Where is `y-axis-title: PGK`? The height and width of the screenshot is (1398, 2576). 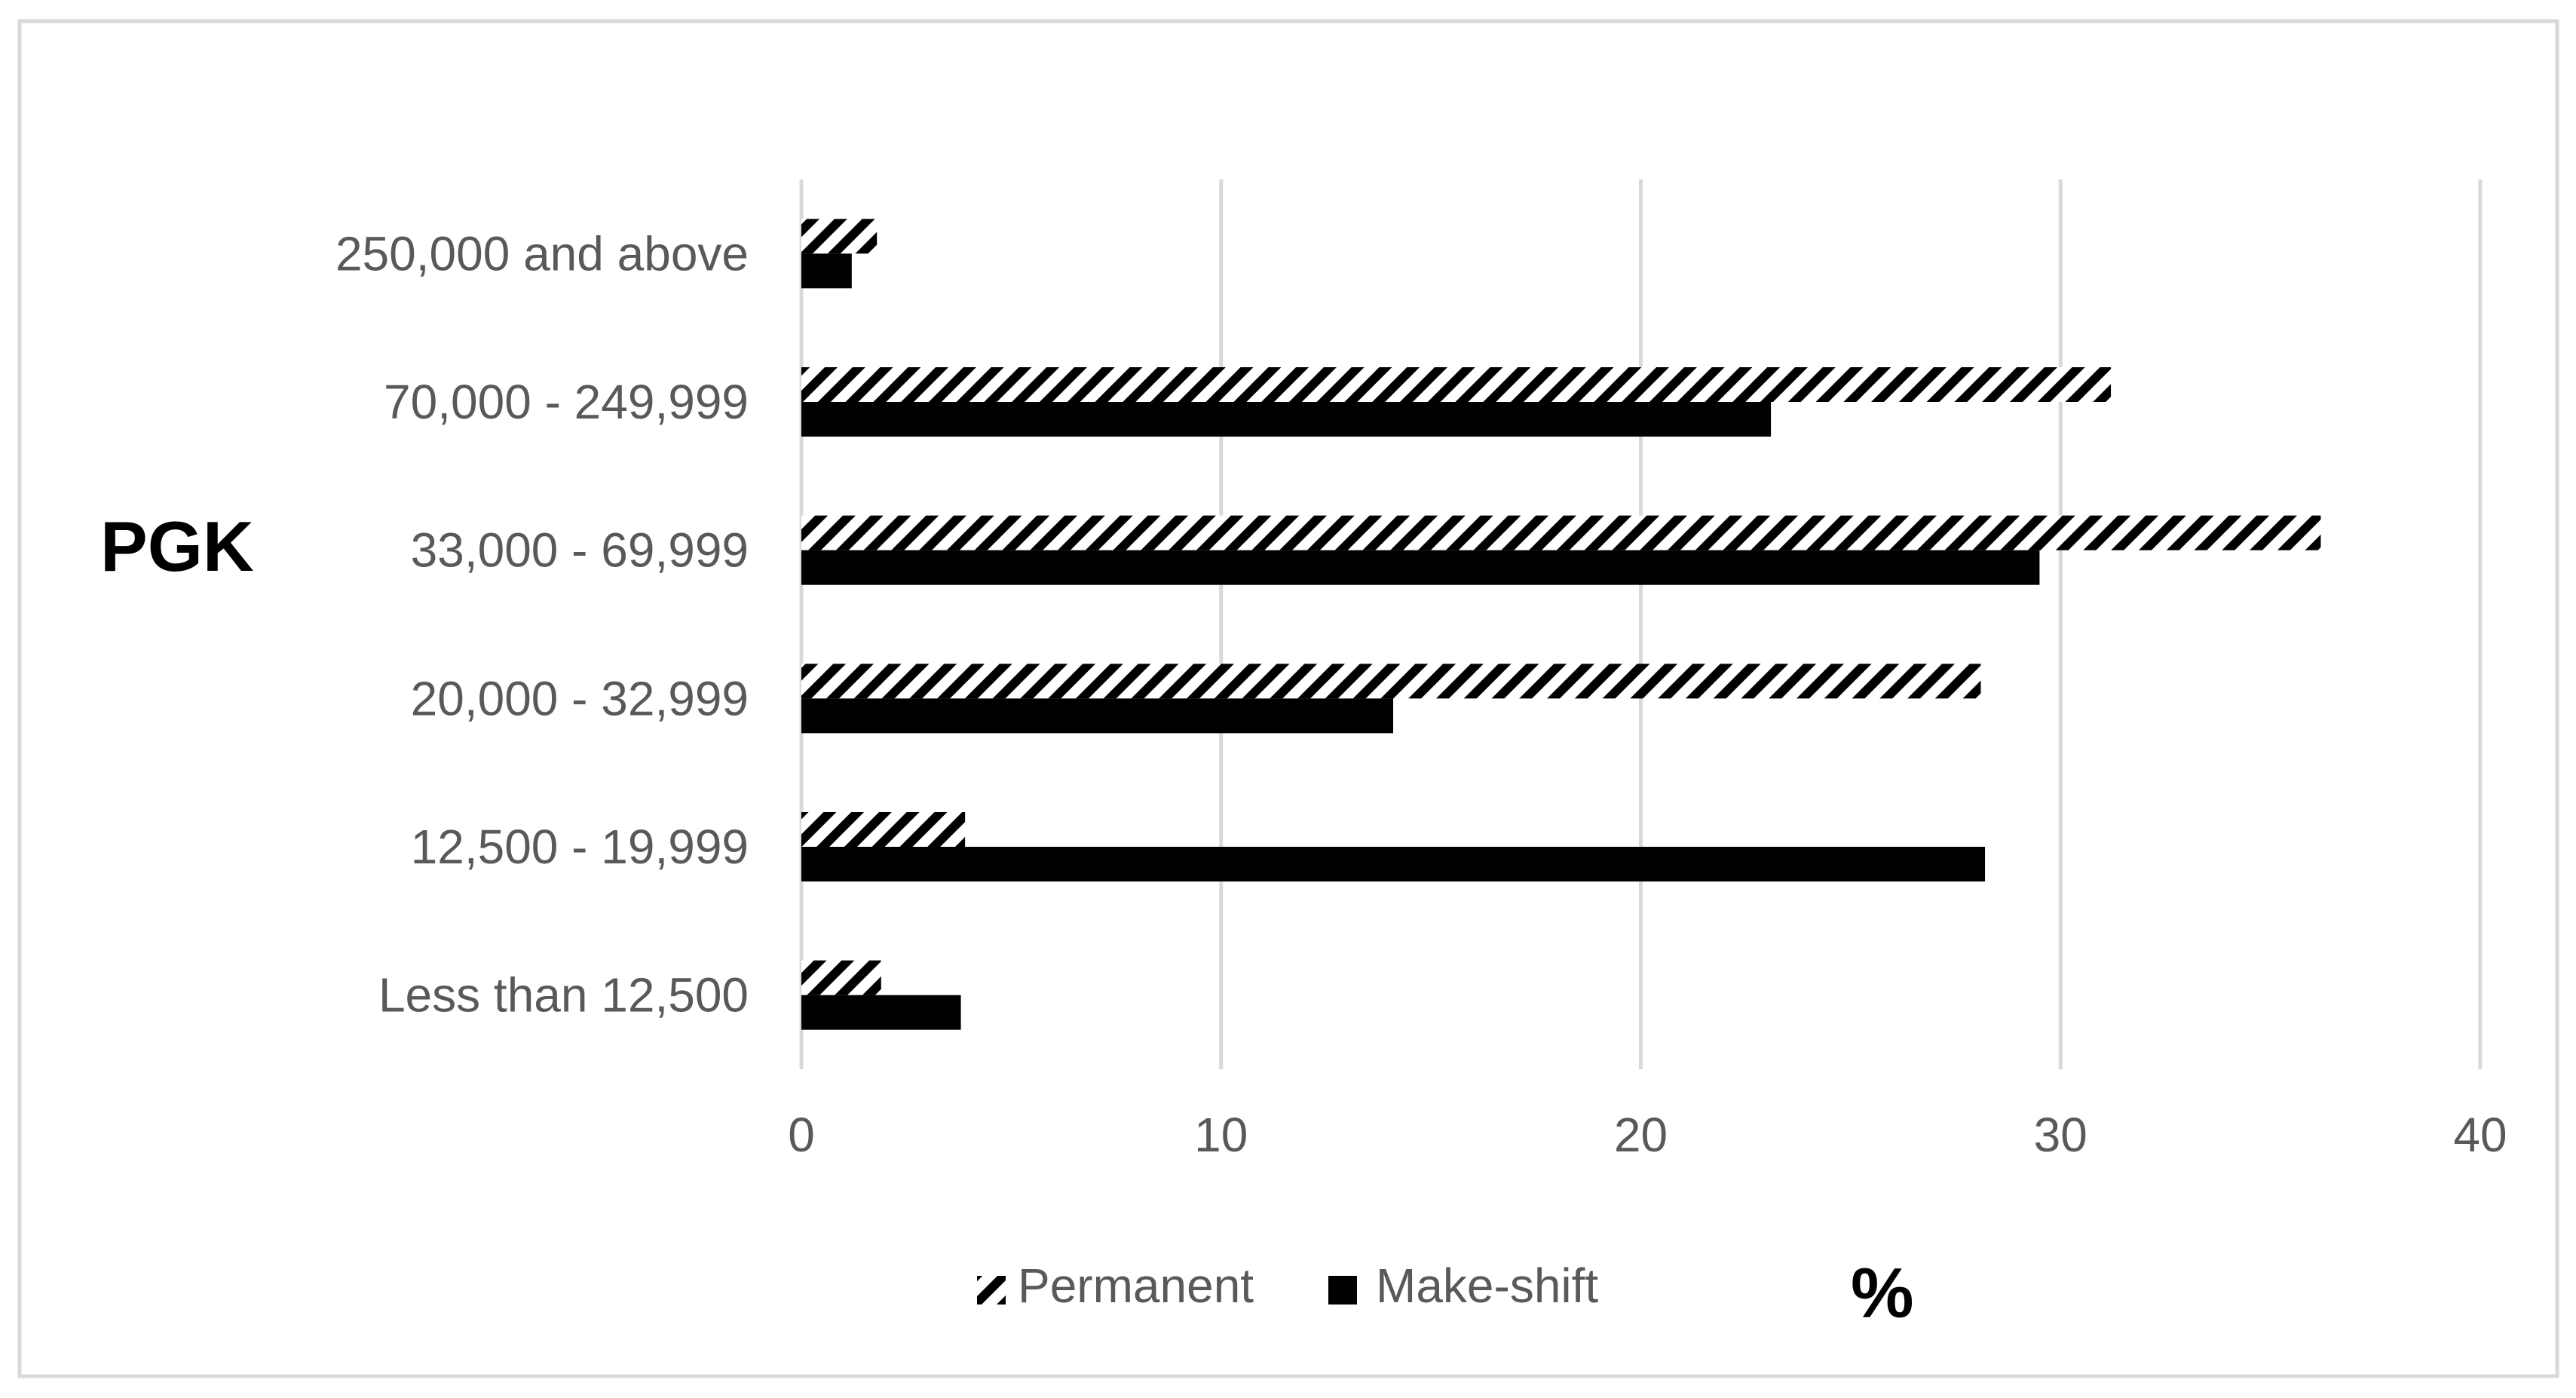
y-axis-title: PGK is located at coordinates (177, 546).